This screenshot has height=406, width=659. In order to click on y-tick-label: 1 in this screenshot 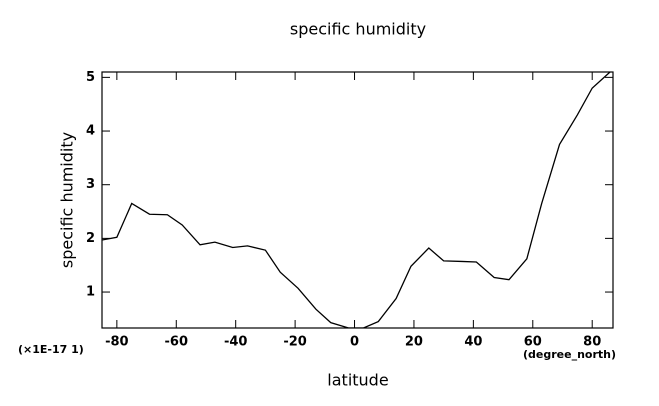, I will do `click(90, 292)`.